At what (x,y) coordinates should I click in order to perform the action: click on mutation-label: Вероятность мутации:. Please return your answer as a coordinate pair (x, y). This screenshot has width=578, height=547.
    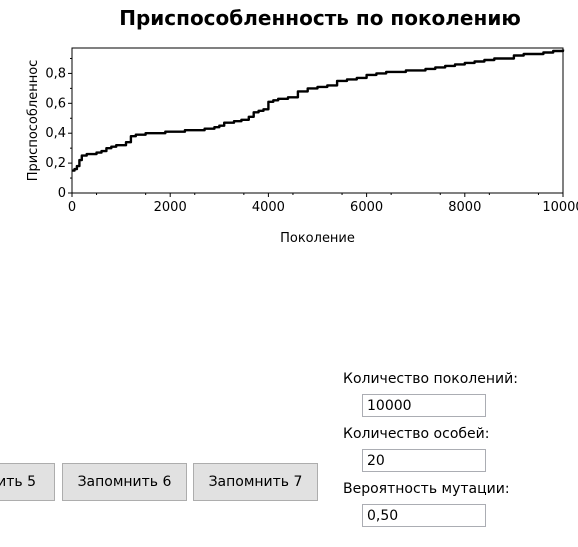
    Looking at the image, I should click on (426, 489).